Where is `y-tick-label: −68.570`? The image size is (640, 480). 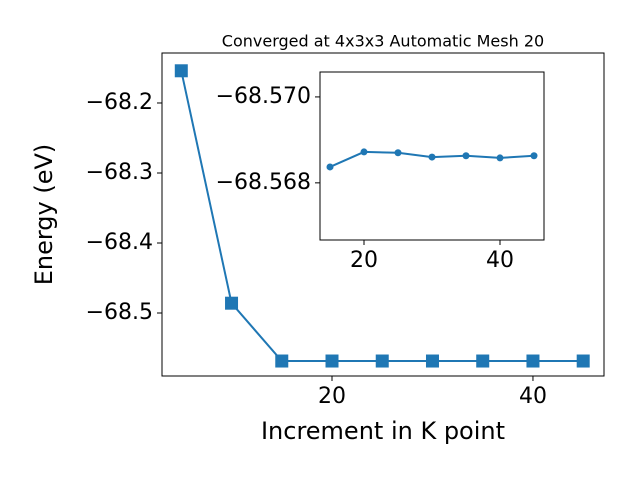
y-tick-label: −68.570 is located at coordinates (263, 96).